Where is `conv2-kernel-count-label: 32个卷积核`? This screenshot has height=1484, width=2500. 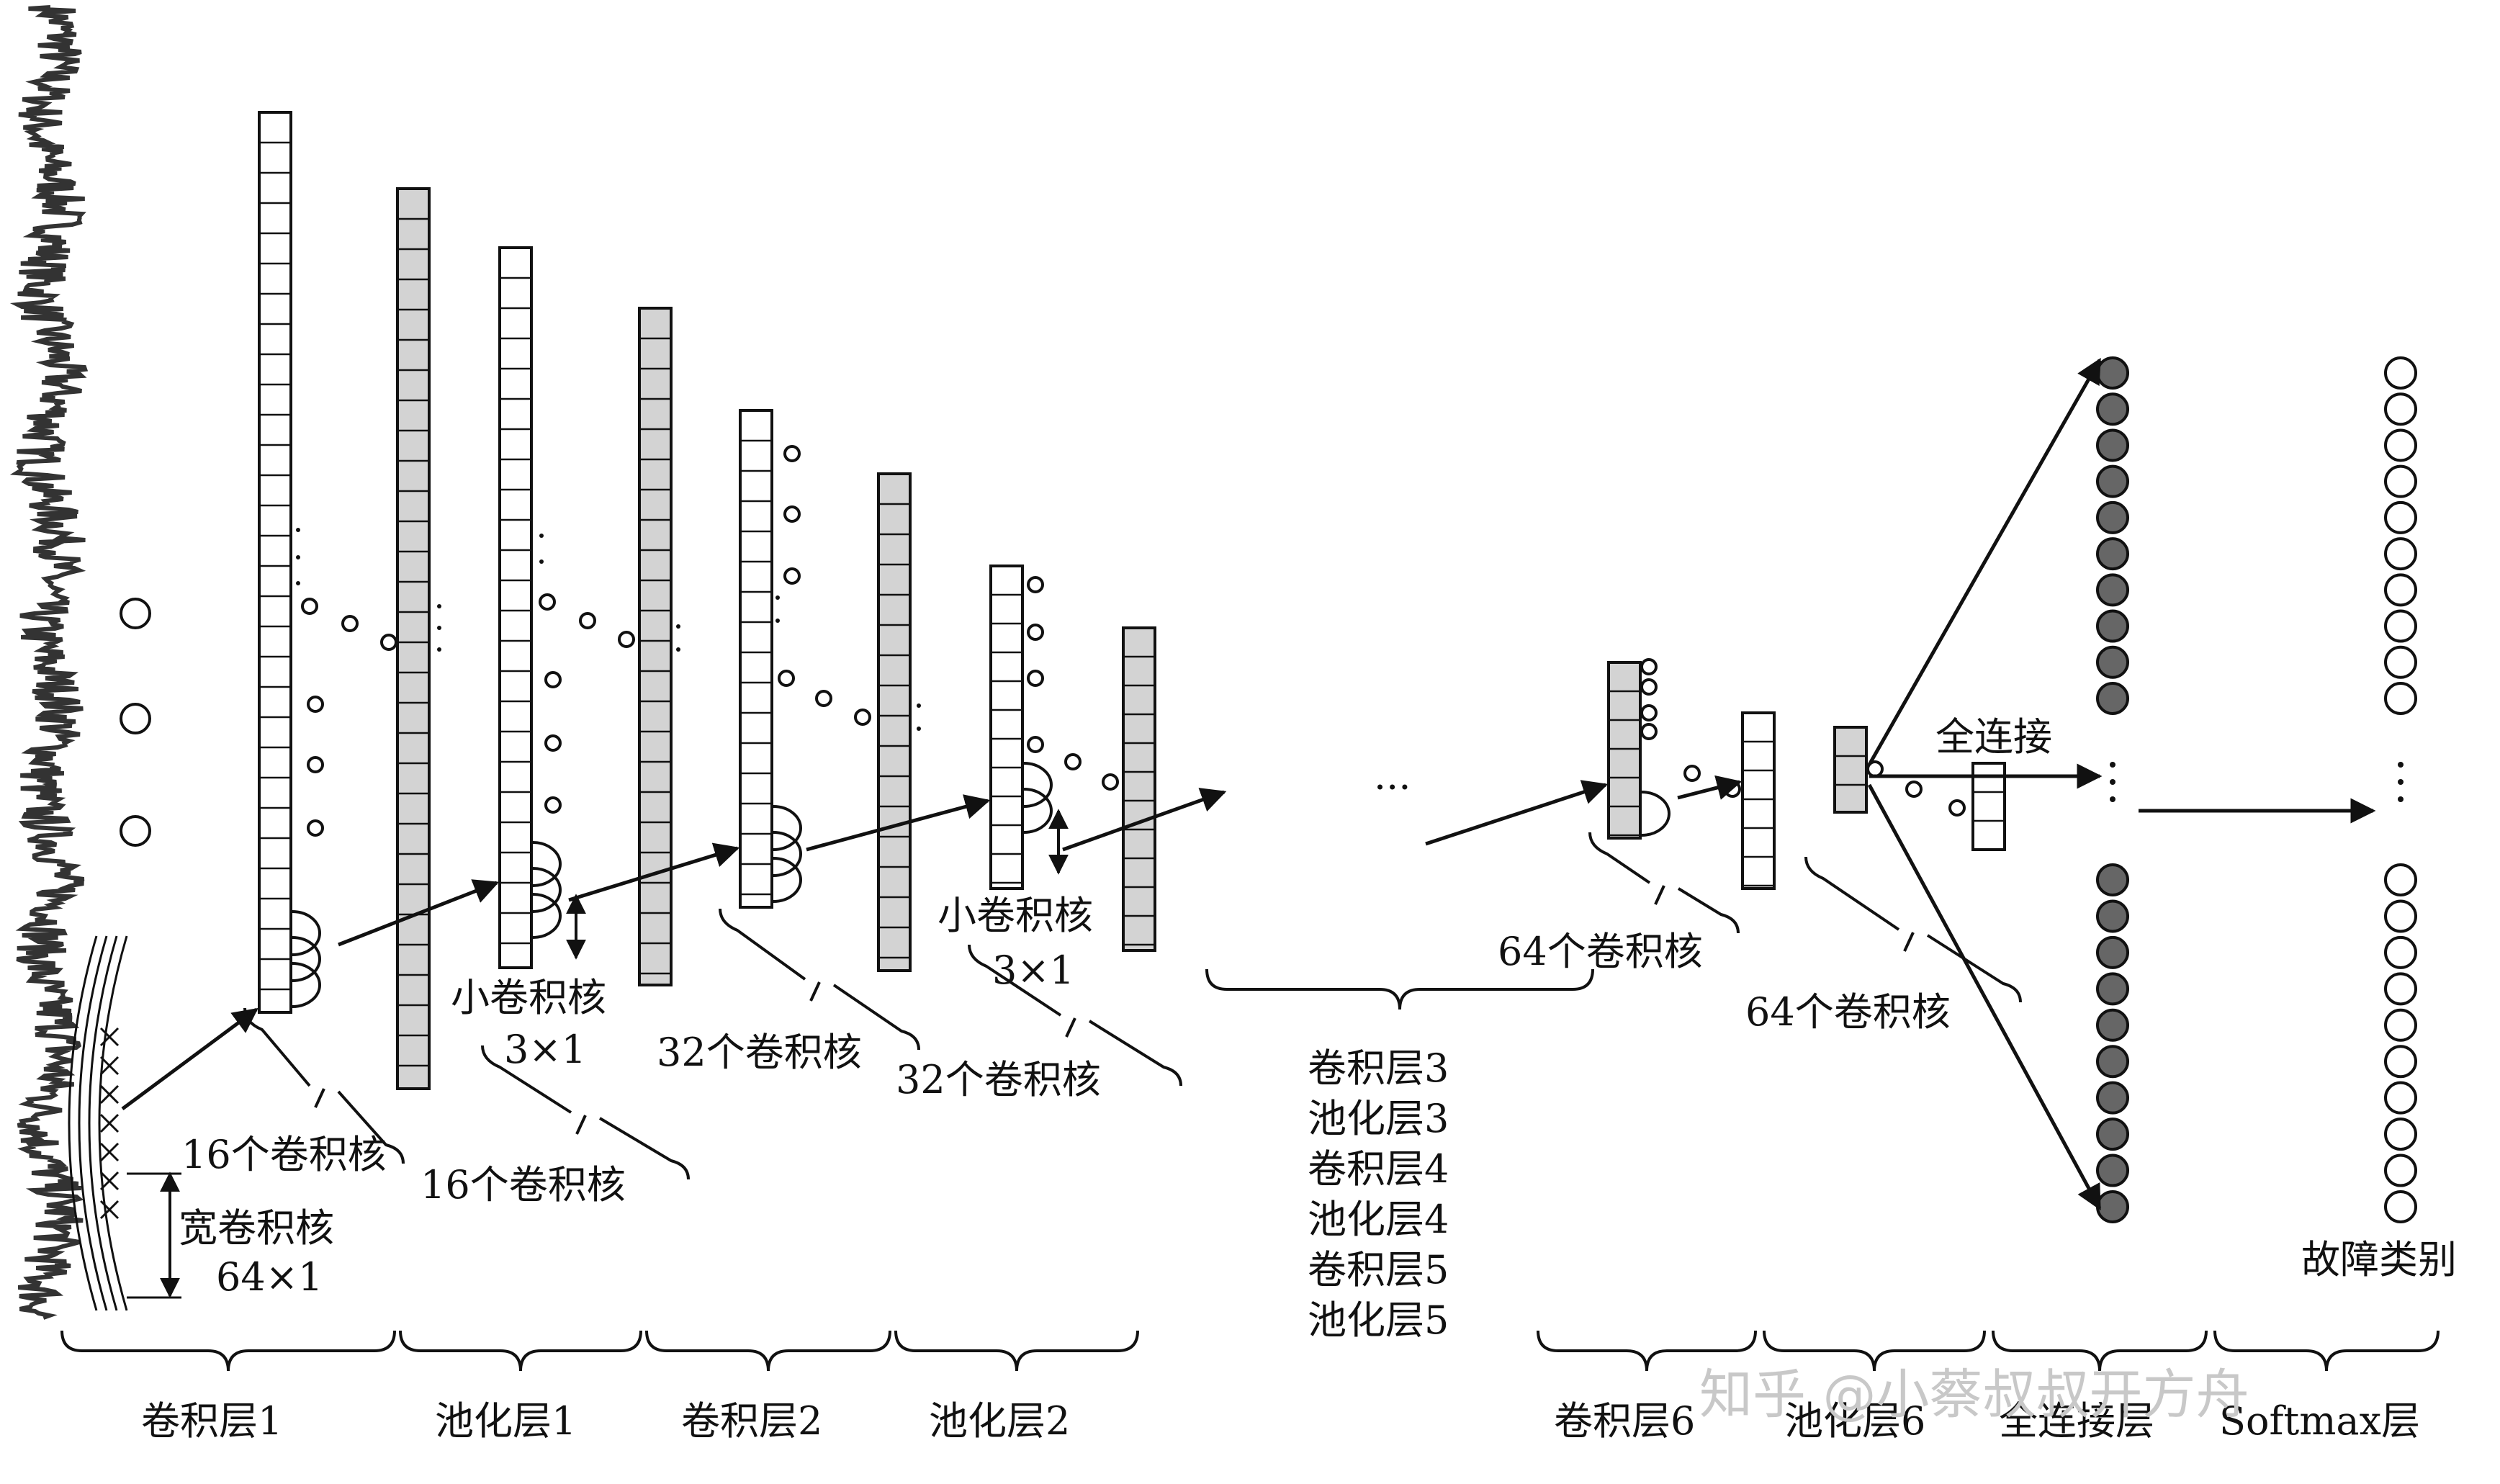
conv2-kernel-count-label: 32个卷积核 is located at coordinates (759, 1052).